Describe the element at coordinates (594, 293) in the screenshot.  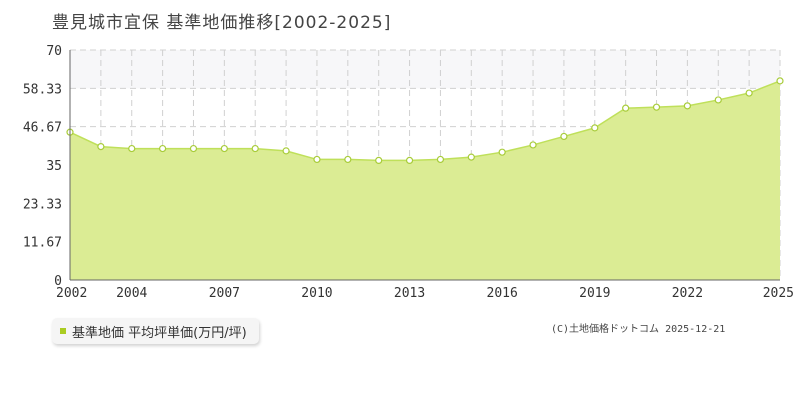
I see `x-tick-label: 2019` at that location.